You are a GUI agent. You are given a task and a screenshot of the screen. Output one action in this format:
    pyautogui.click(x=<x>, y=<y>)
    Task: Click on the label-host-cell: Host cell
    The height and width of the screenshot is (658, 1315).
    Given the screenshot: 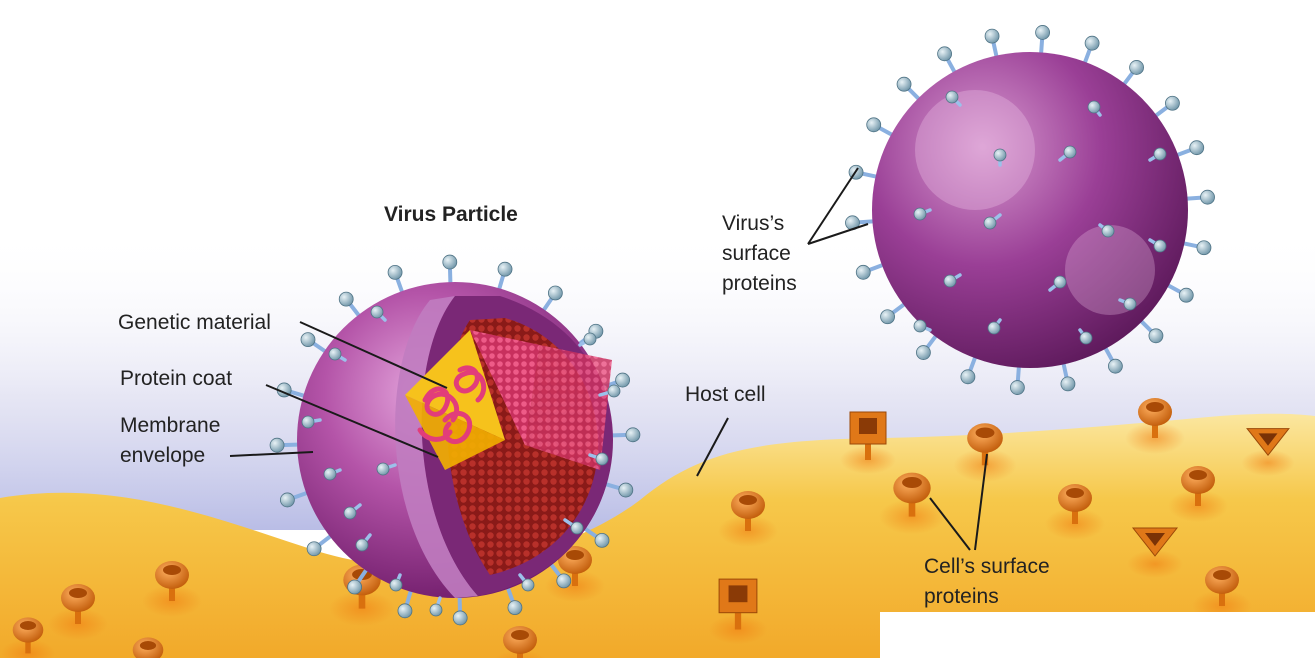 What is the action you would take?
    pyautogui.click(x=725, y=394)
    